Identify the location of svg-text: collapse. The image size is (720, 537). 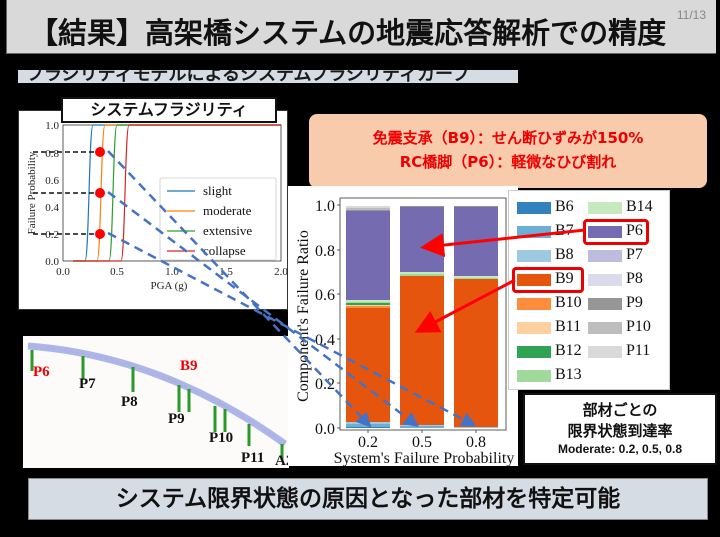
(224, 250).